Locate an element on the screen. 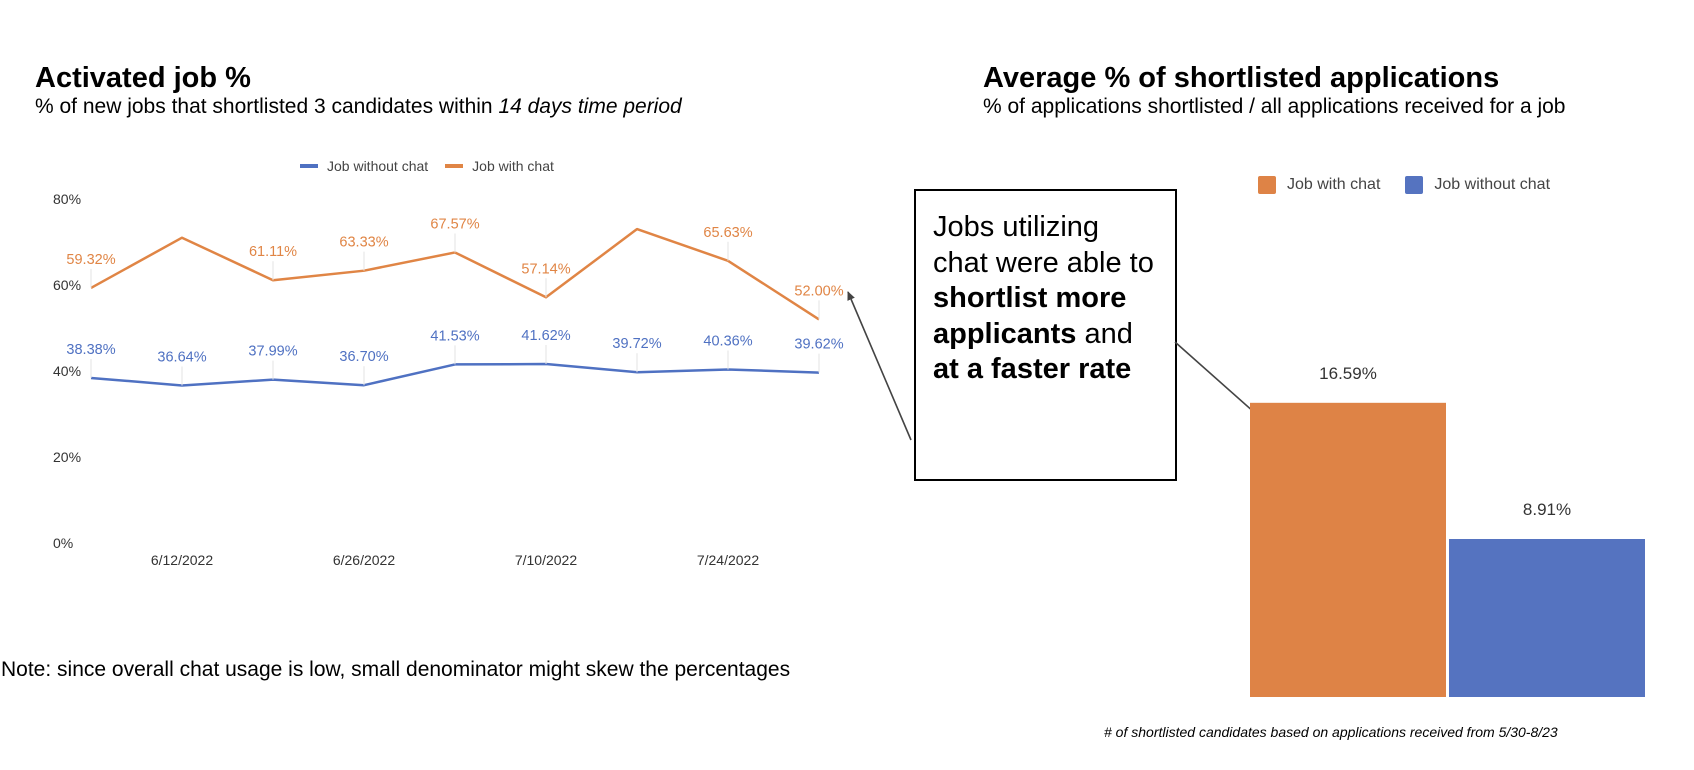 This screenshot has height=770, width=1694. data-label: 52.00% is located at coordinates (818, 291).